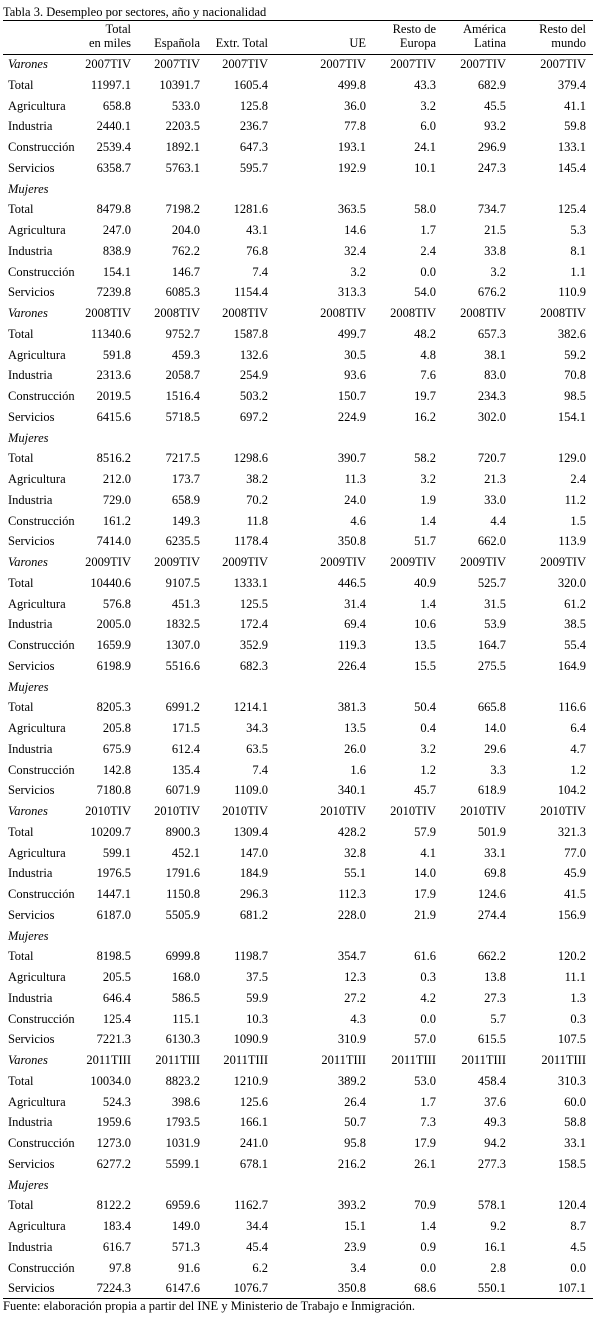  I want to click on cell-value: 226.4, so click(351, 665).